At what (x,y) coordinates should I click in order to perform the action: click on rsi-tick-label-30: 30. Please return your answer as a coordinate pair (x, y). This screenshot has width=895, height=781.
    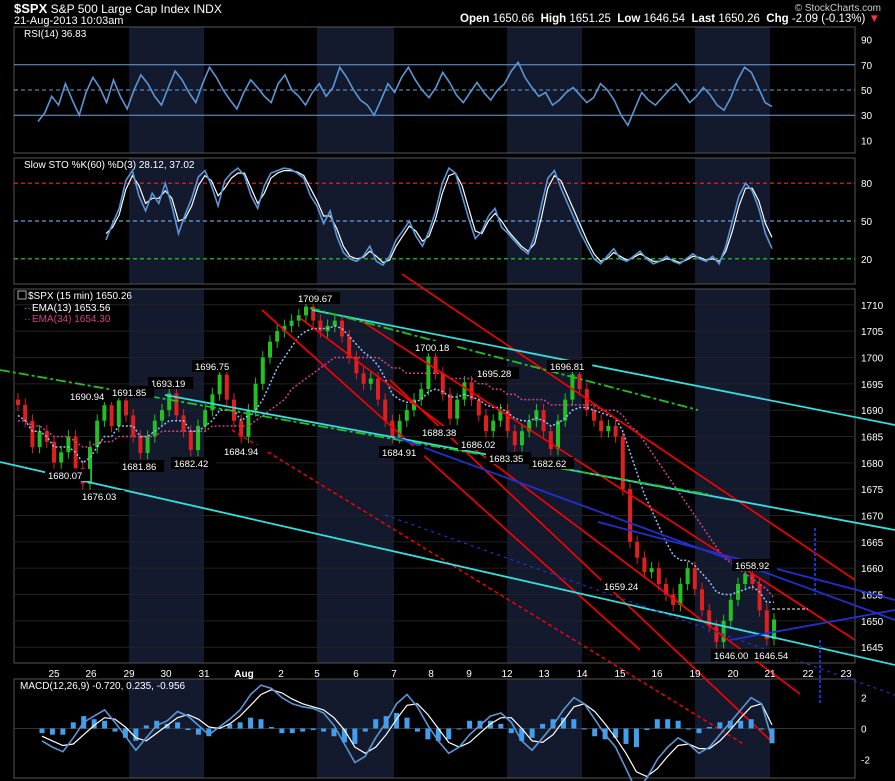
    Looking at the image, I should click on (867, 116).